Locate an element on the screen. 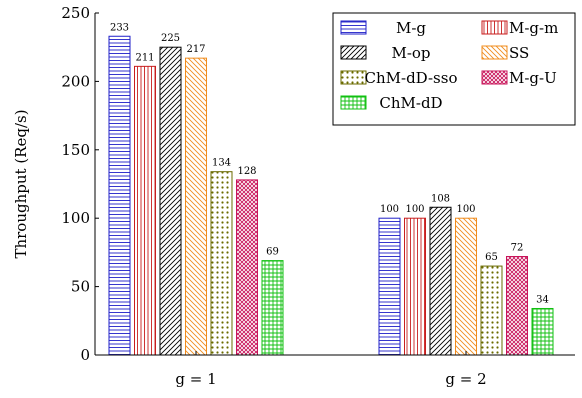  legend-label-m-g-u: M-g-U is located at coordinates (533, 78).